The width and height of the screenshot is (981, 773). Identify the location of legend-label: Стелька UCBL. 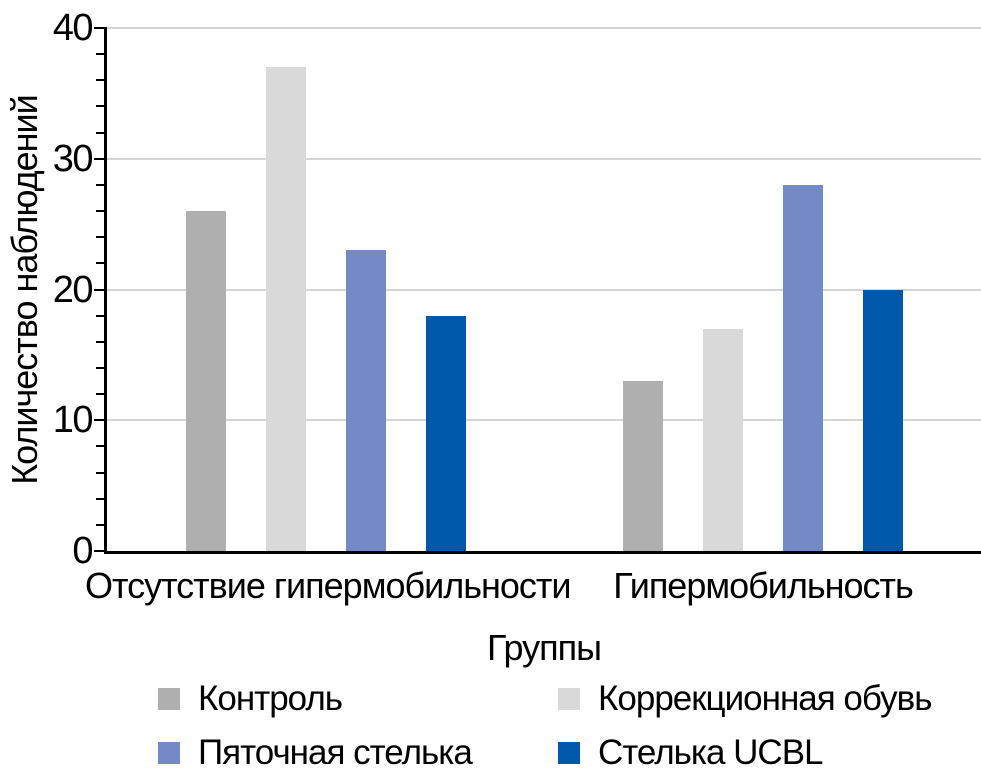
(711, 752).